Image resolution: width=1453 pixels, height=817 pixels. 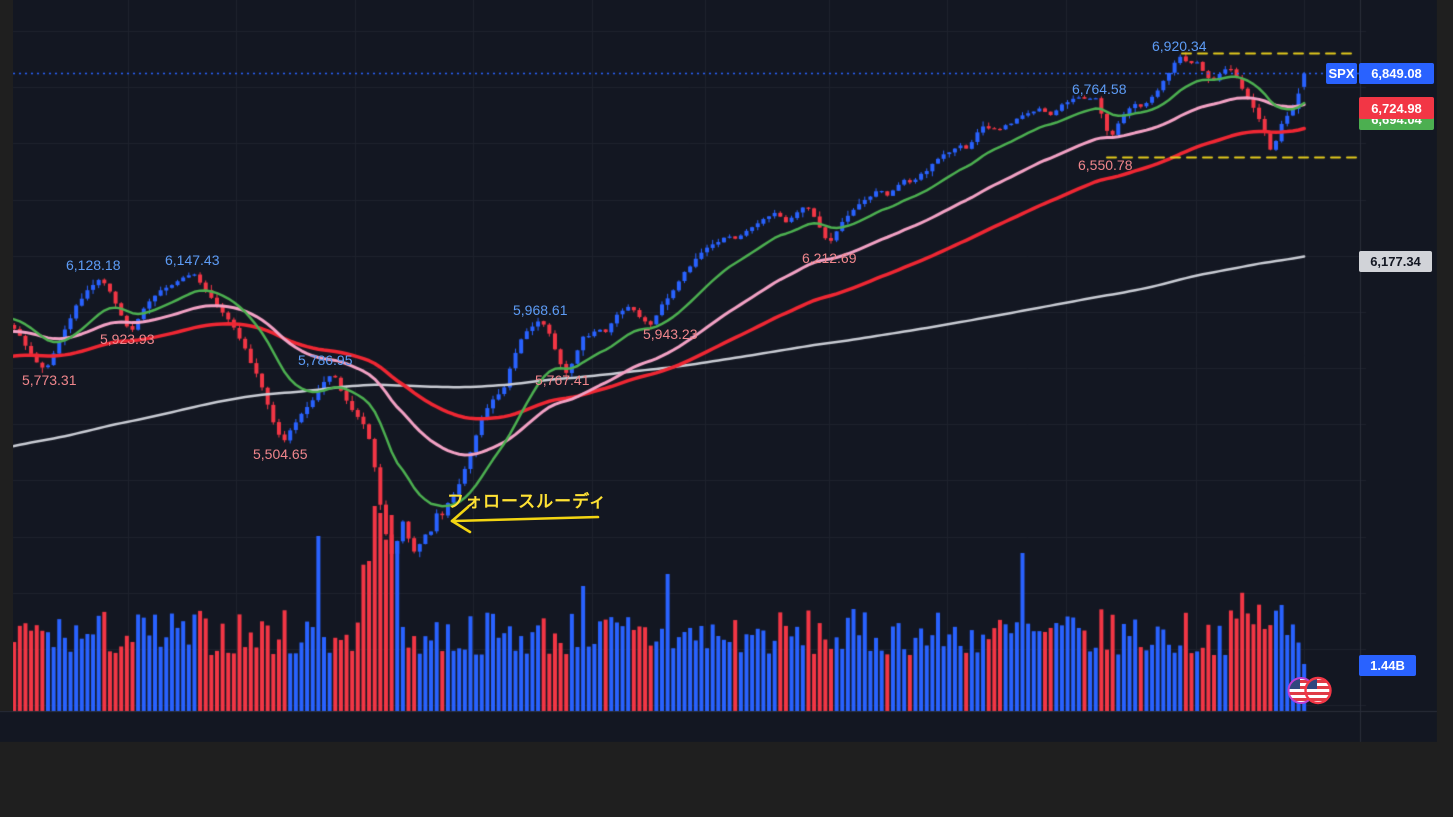 I want to click on symbol-badge: SPX, so click(x=1341, y=73).